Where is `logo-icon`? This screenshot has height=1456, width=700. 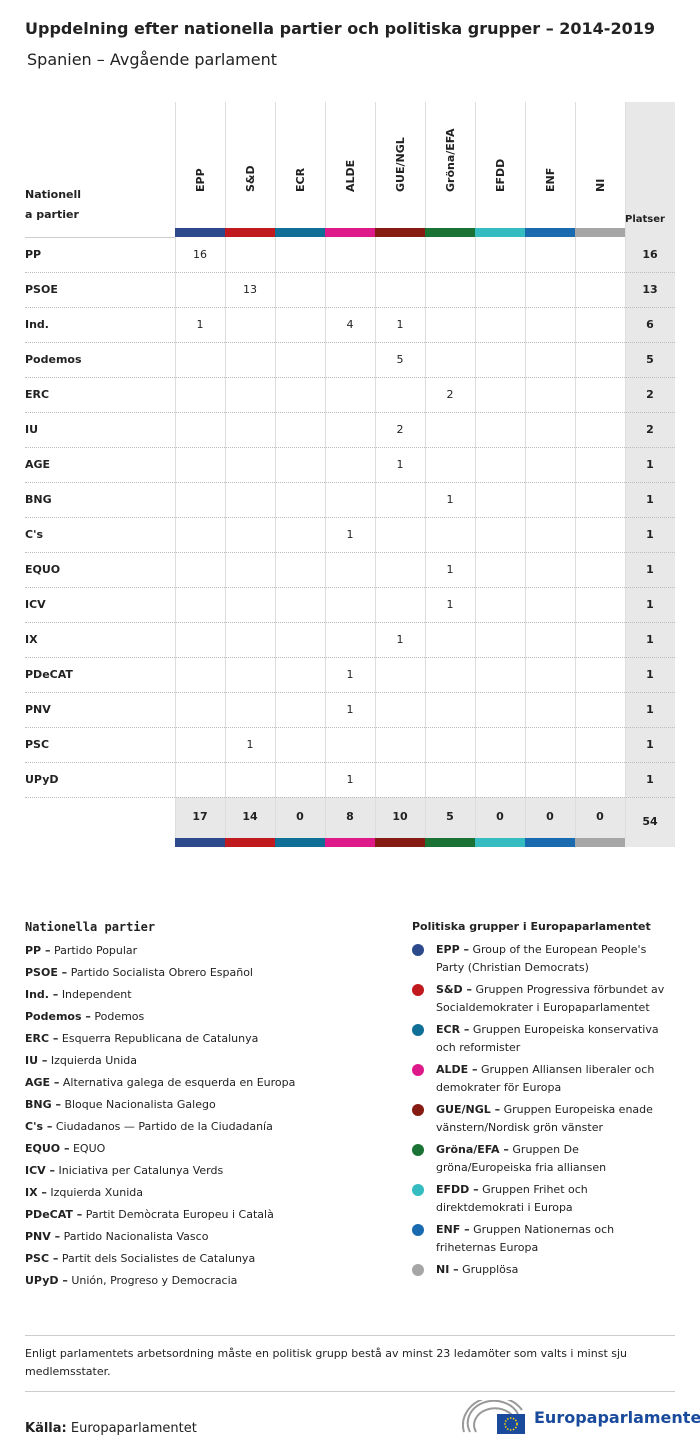 logo-icon is located at coordinates (493, 1417).